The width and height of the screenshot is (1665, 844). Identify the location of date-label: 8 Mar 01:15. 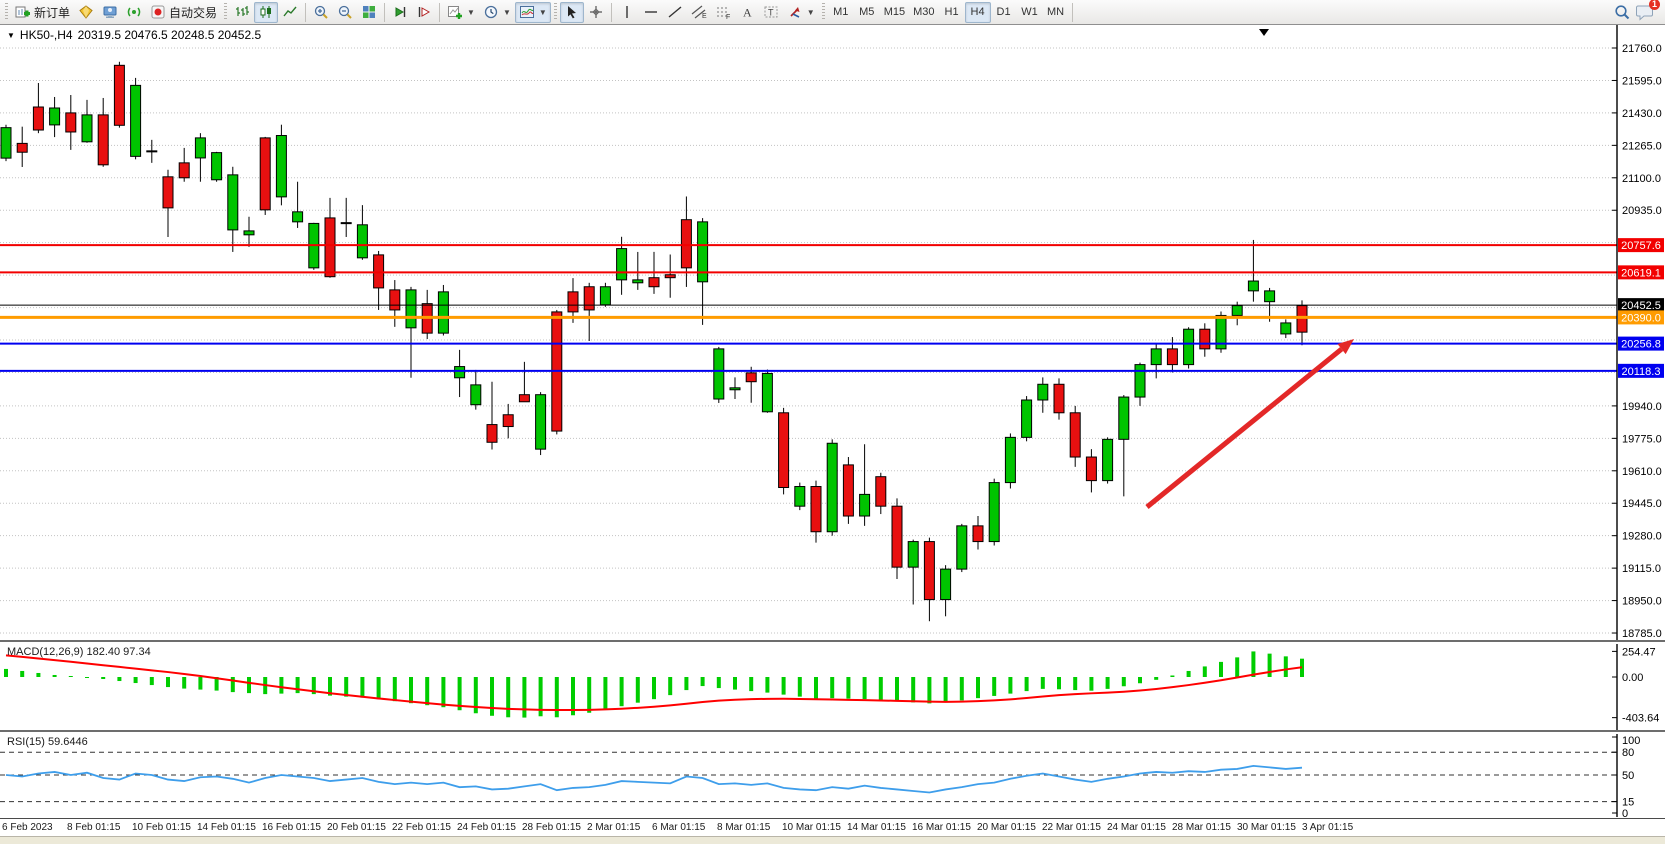
(744, 827).